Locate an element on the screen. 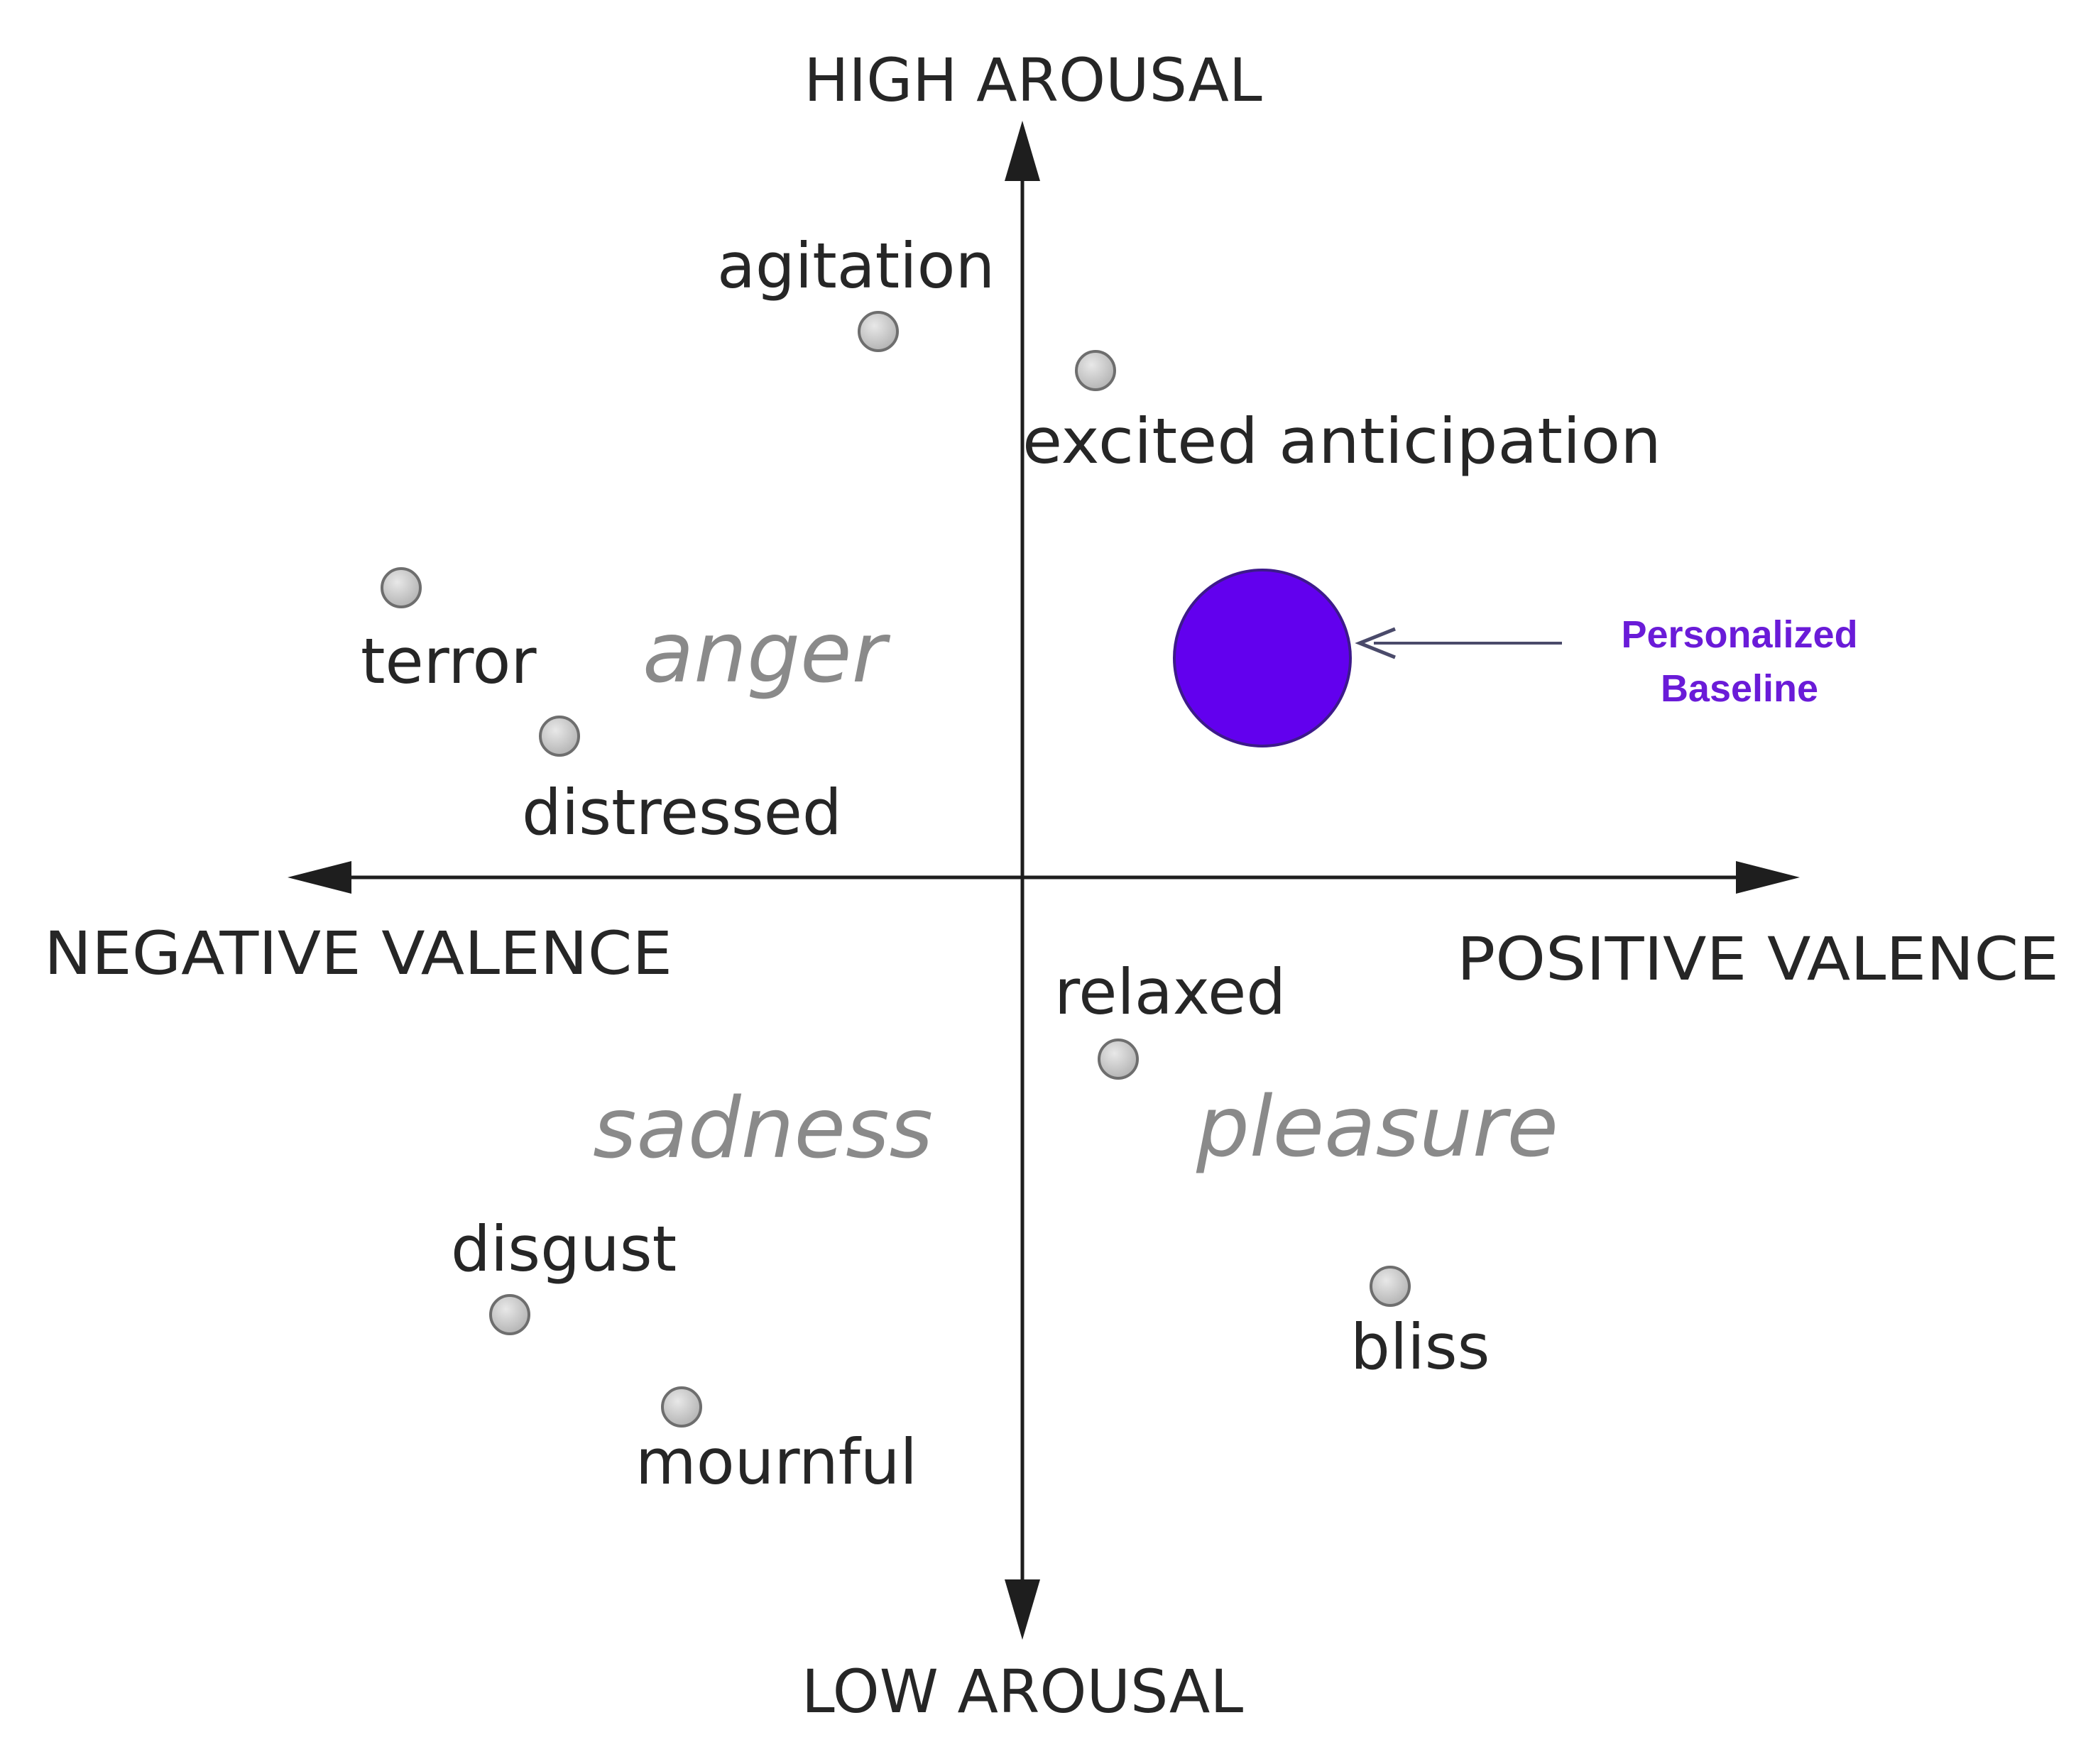 Image resolution: width=2098 pixels, height=1764 pixels. region-label-pleasure: pleasure is located at coordinates (1377, 1127).